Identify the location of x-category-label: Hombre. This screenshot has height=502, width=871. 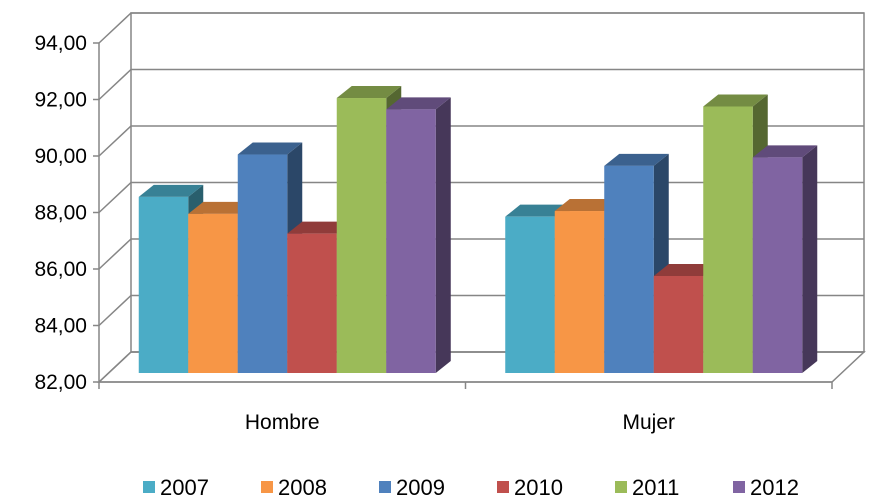
(282, 422).